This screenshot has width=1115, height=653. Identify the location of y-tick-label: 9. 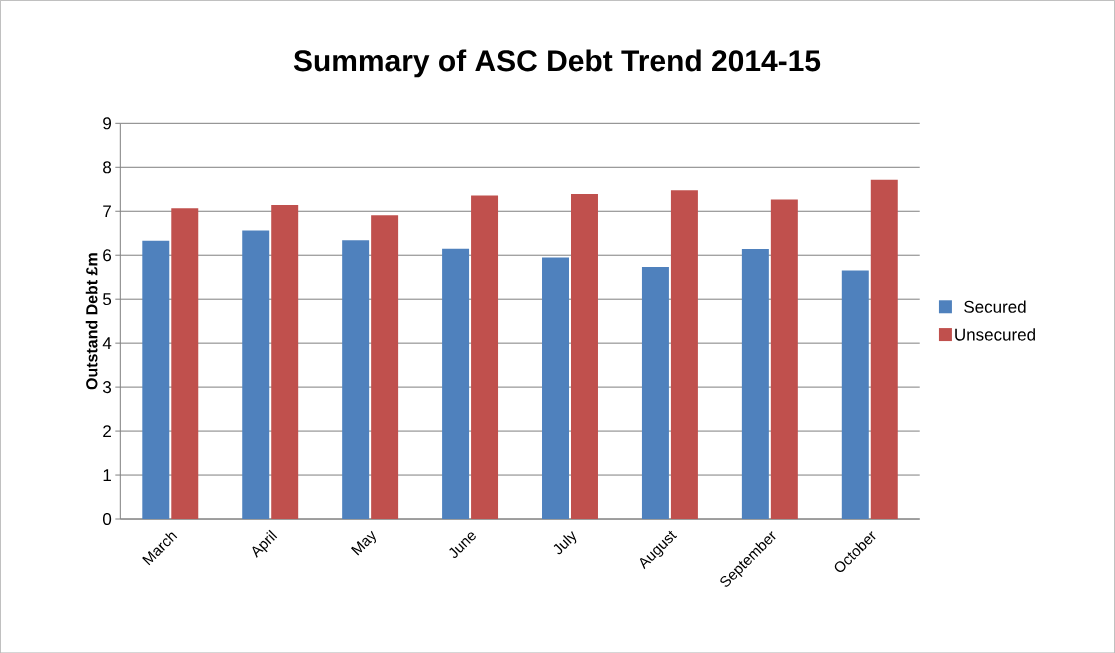
(107, 123).